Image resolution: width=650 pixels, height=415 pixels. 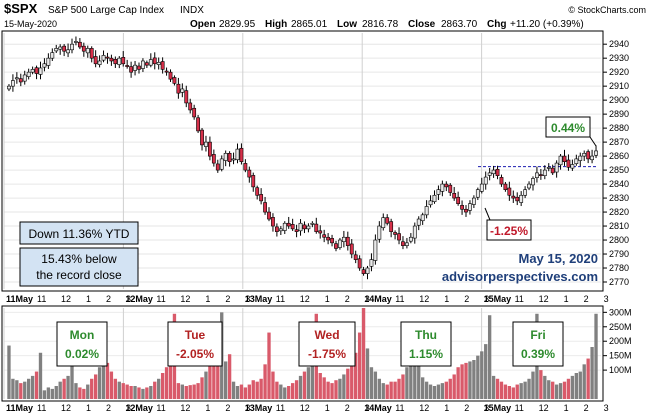 What do you see at coordinates (619, 86) in the screenshot?
I see `price-tick-label: 2910` at bounding box center [619, 86].